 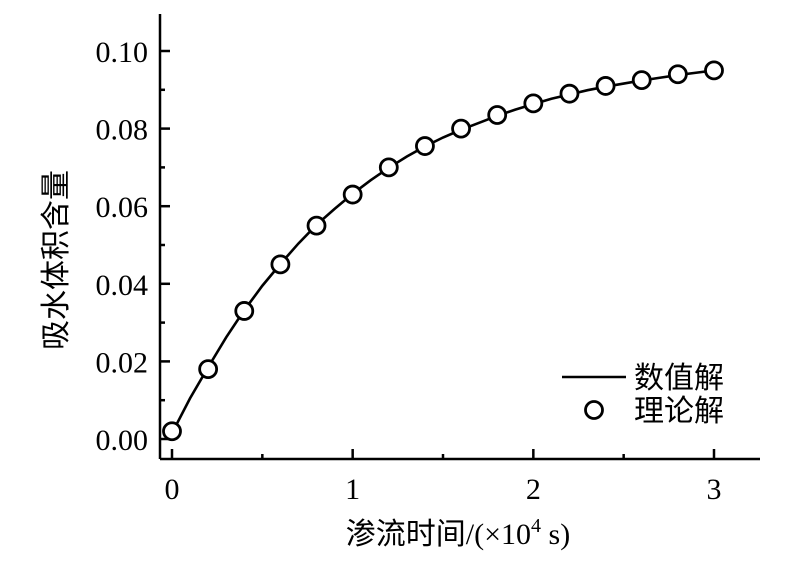 What do you see at coordinates (536, 526) in the screenshot?
I see `x-axis-title-superscript: 4` at bounding box center [536, 526].